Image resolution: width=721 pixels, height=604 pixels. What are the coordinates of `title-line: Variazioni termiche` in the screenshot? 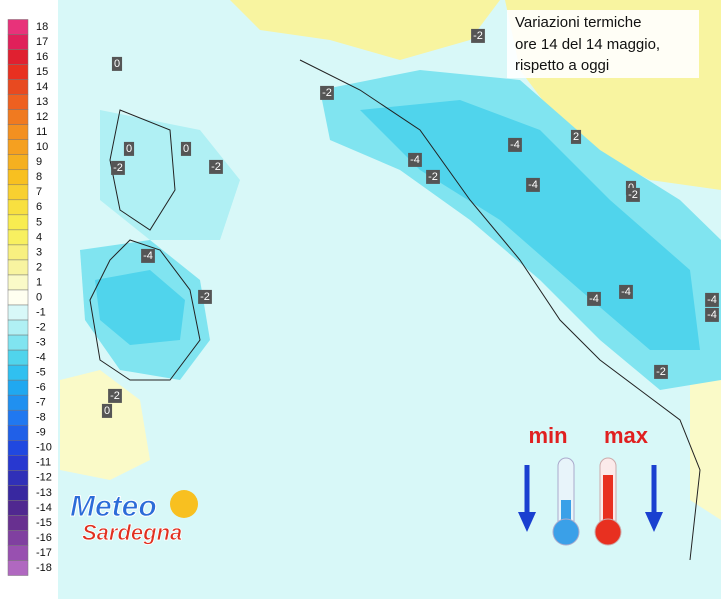 It's located at (578, 22).